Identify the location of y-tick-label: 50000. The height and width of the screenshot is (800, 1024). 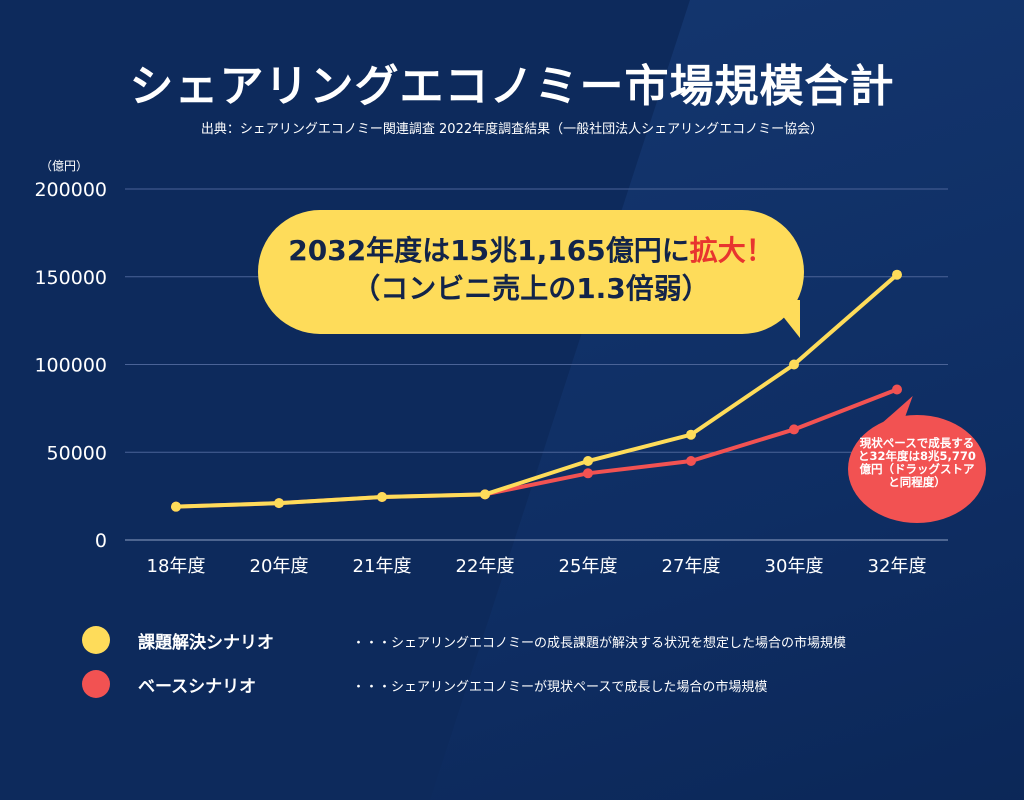
(77, 453).